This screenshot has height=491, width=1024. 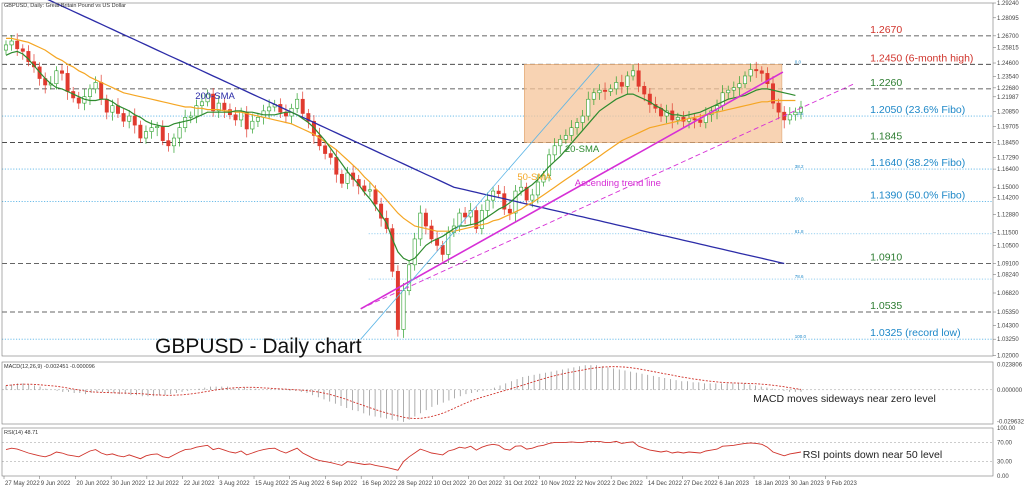 I want to click on price-tick-label: 1.21987, so click(x=1008, y=98).